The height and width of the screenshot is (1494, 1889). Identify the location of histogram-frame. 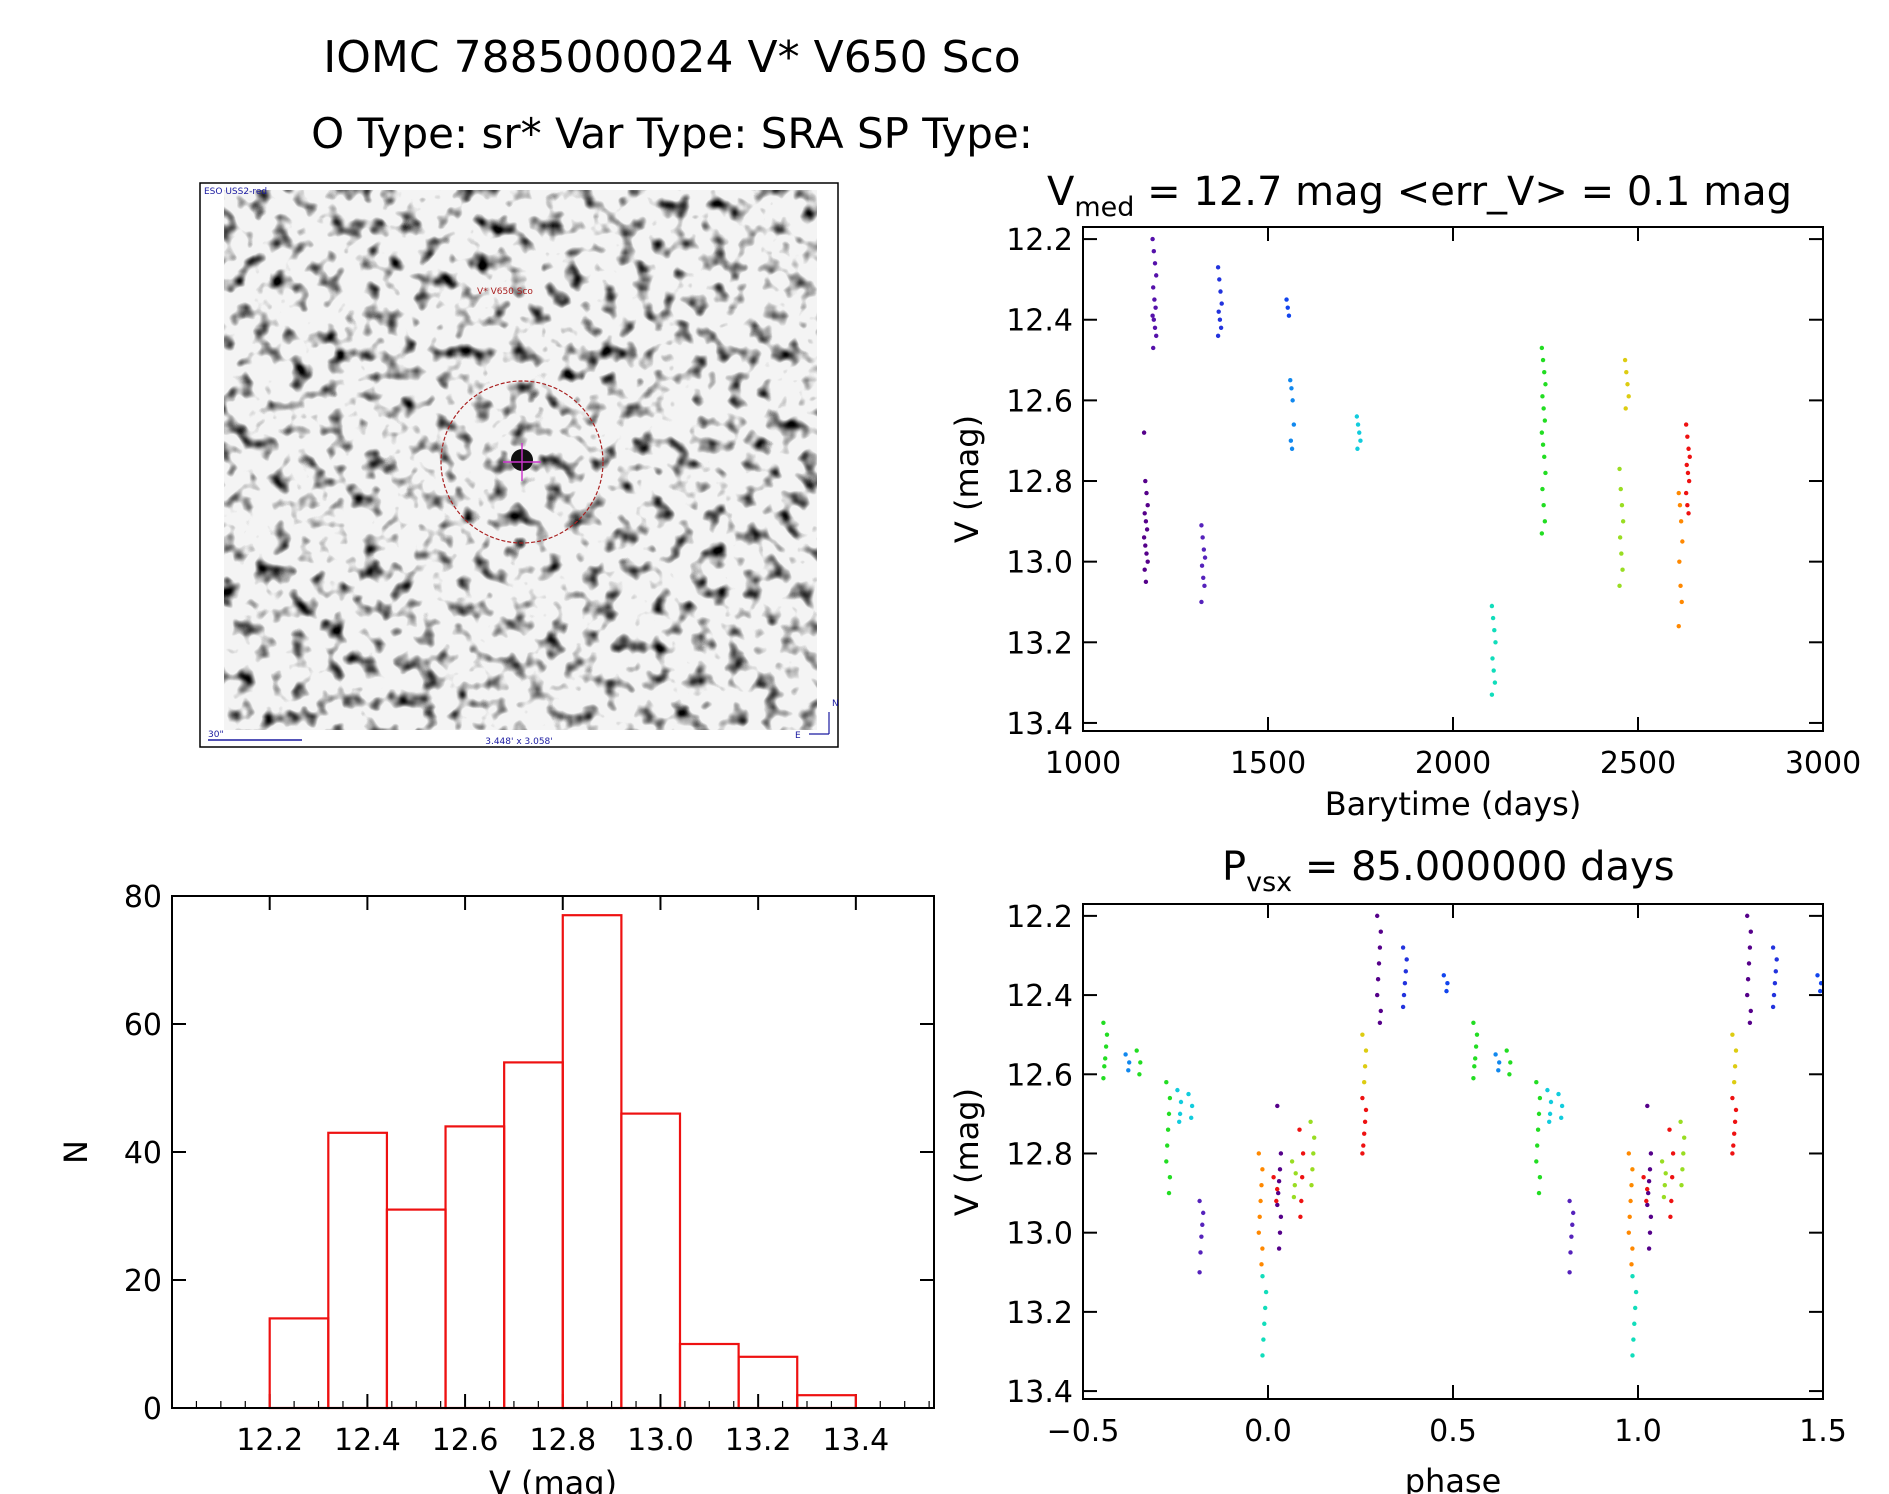
(553, 1152).